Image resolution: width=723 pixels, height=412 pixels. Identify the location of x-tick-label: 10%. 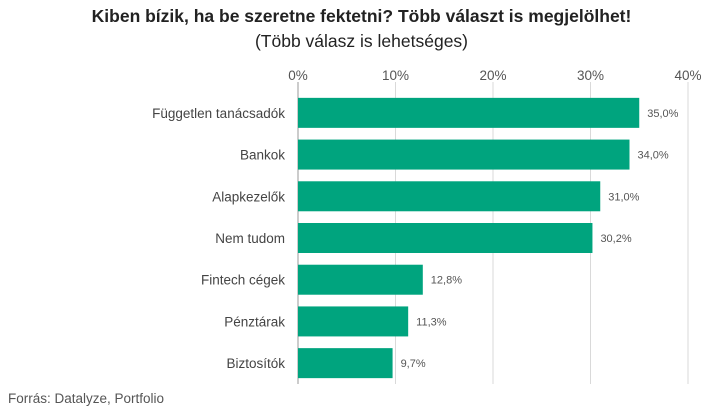
(395, 75).